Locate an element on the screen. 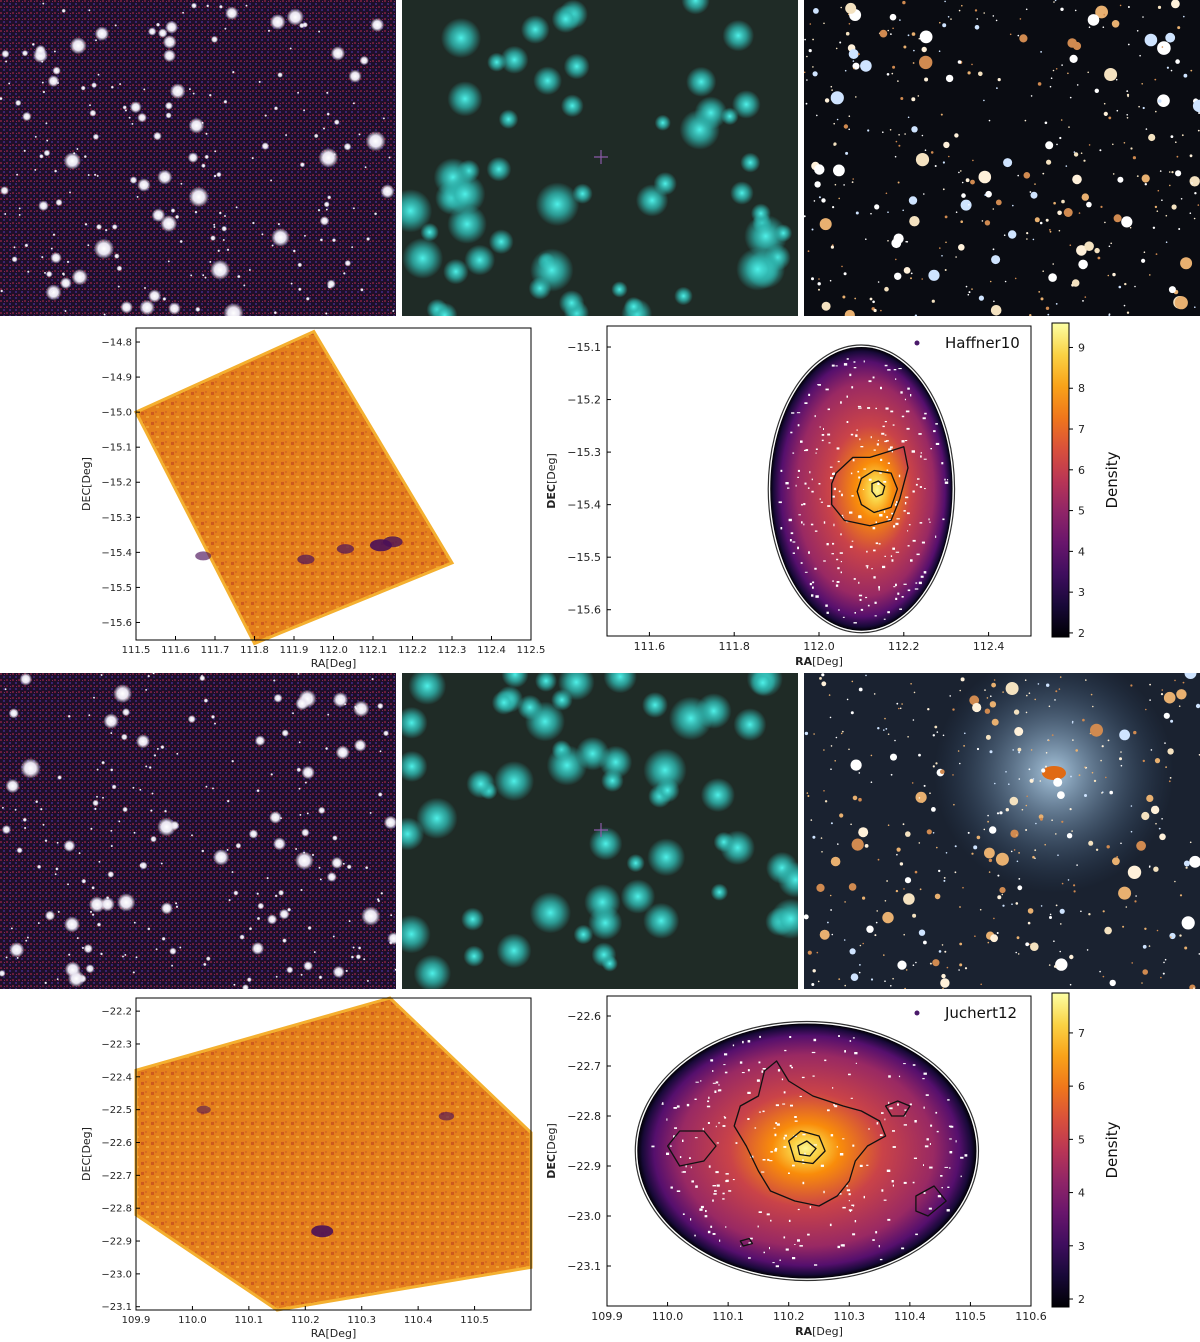 This screenshot has height=1342, width=1200. legend-marker is located at coordinates (917, 343).